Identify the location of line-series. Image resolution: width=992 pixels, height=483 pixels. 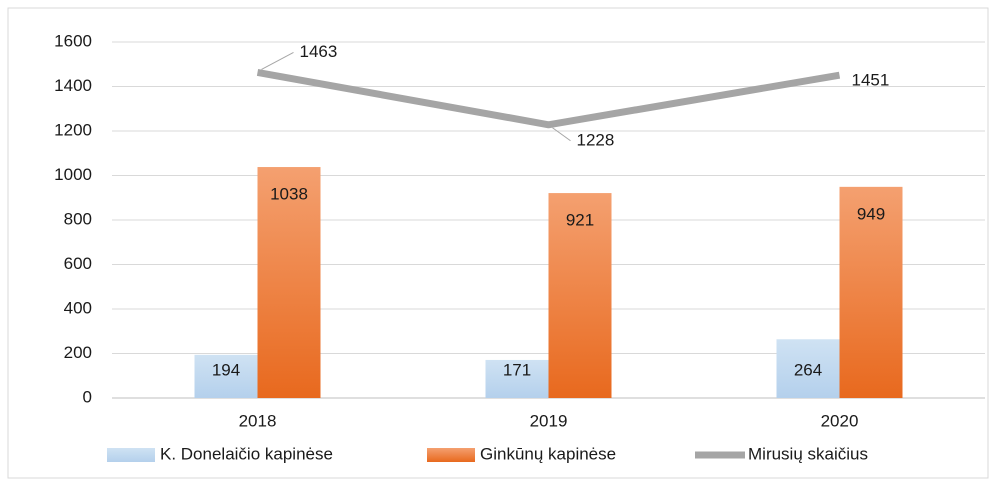
(548, 99).